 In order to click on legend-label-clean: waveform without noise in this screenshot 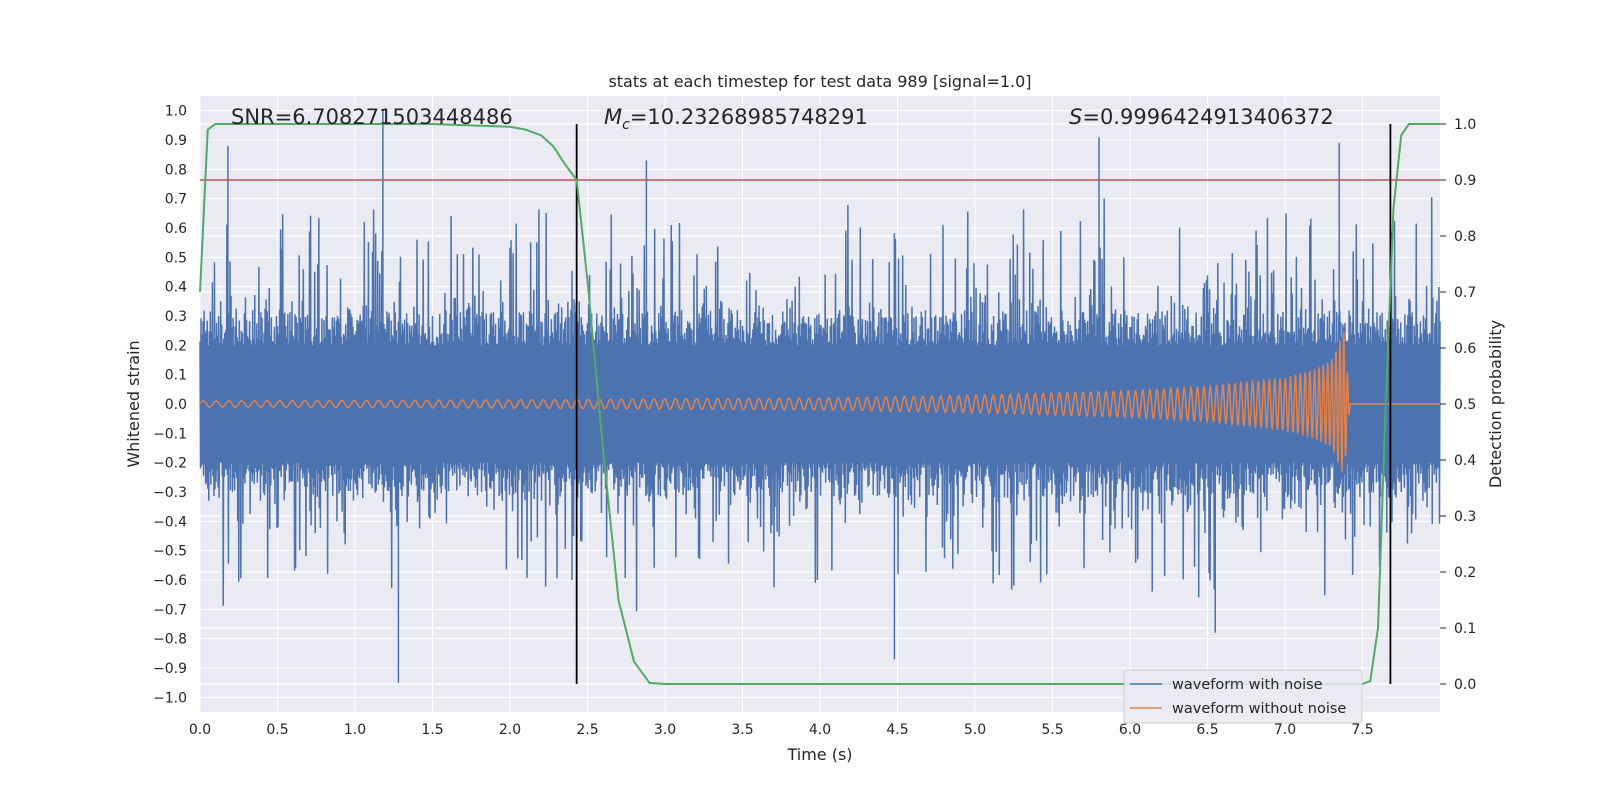, I will do `click(1259, 709)`.